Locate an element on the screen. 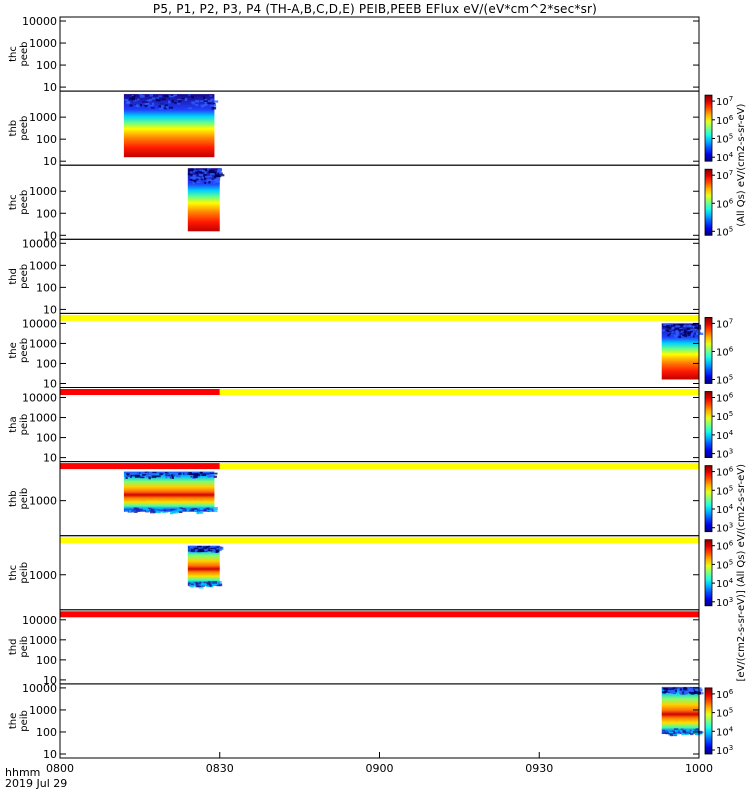 Image resolution: width=750 pixels, height=800 pixels. panel-the-peeb: 10 100 1000 10000 thepeeb 105 106 107 is located at coordinates (371, 351).